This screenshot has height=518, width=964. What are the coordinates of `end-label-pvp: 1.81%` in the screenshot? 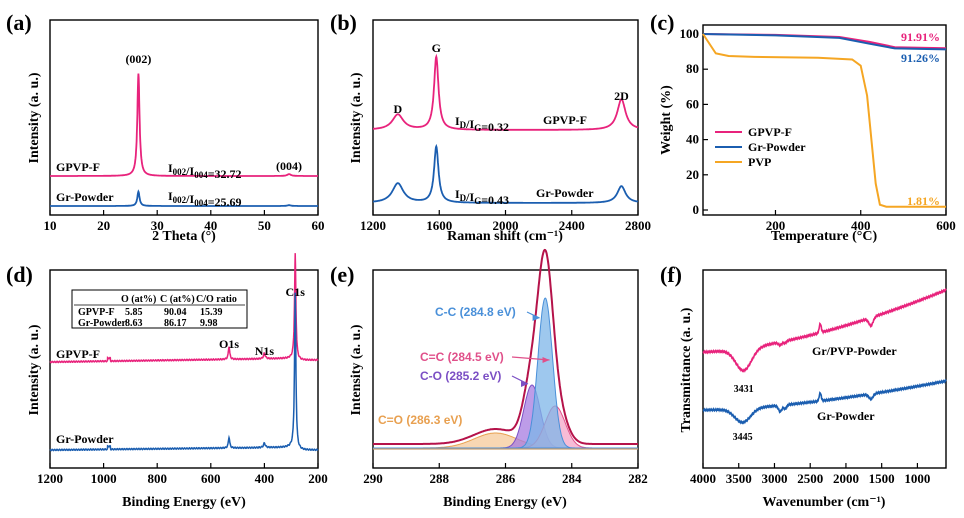 It's located at (923, 201).